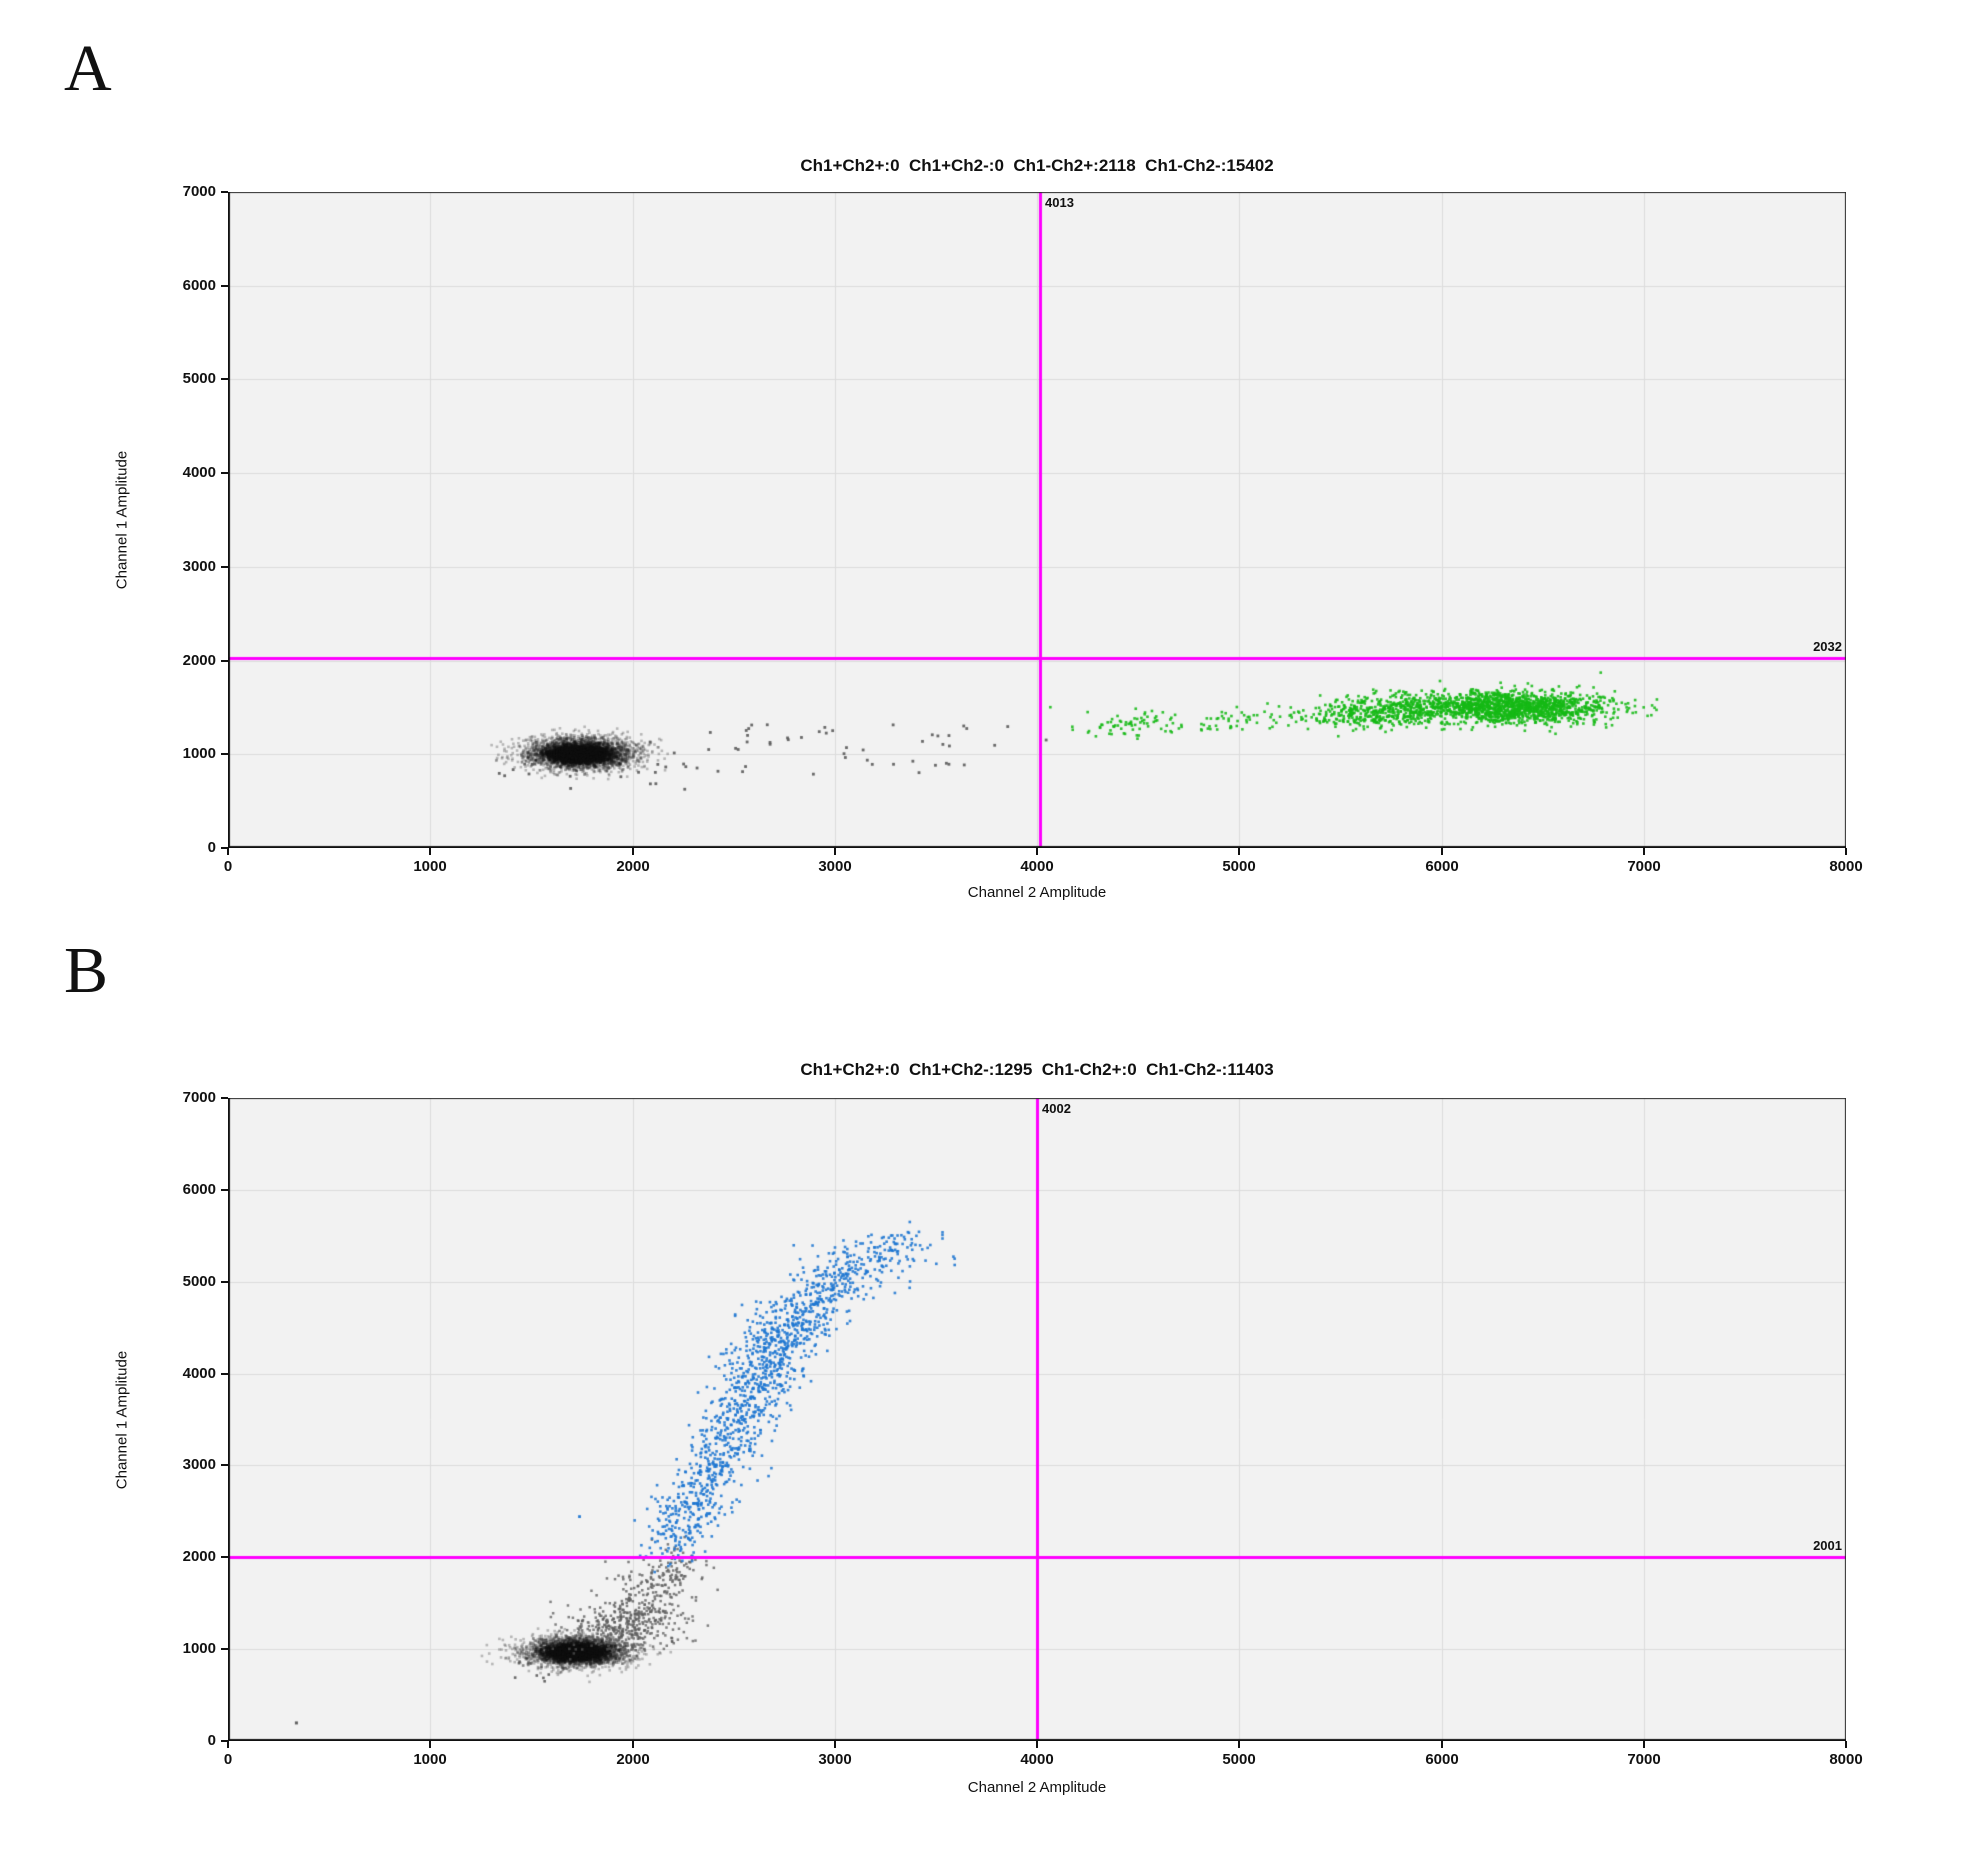 This screenshot has width=1965, height=1873. What do you see at coordinates (1037, 1787) in the screenshot?
I see `plot-b-x-axis-label: Channel 2 Amplitude` at bounding box center [1037, 1787].